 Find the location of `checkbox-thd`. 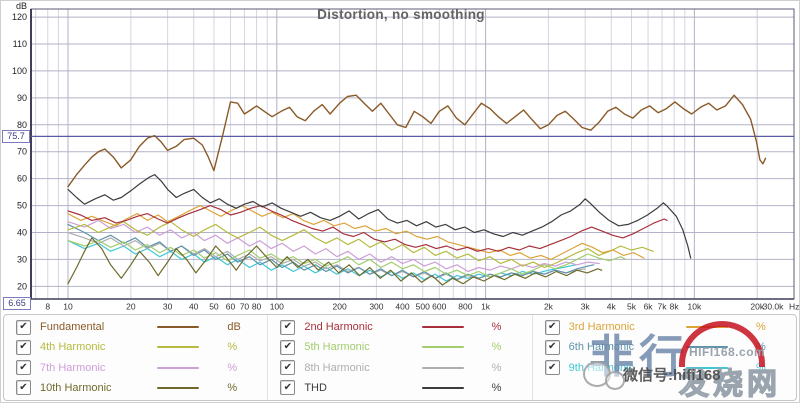

checkbox-thd is located at coordinates (288, 388).